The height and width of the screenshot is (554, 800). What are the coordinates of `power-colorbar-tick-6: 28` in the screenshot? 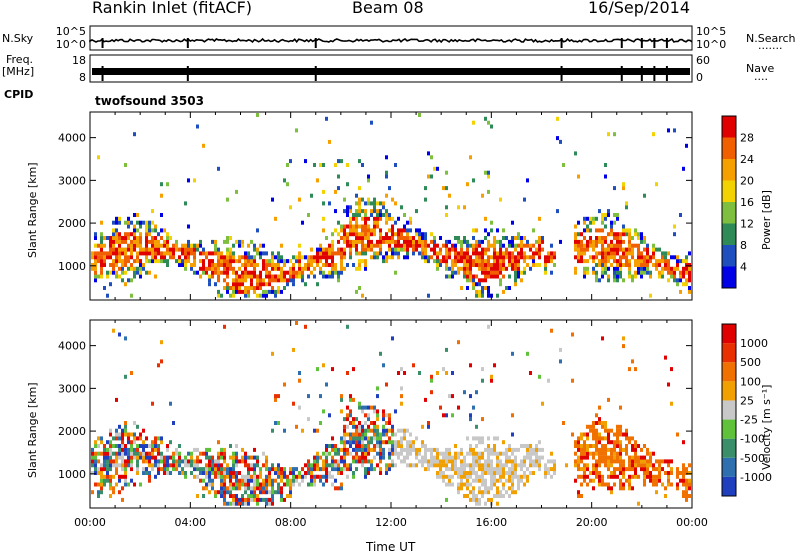 It's located at (747, 138).